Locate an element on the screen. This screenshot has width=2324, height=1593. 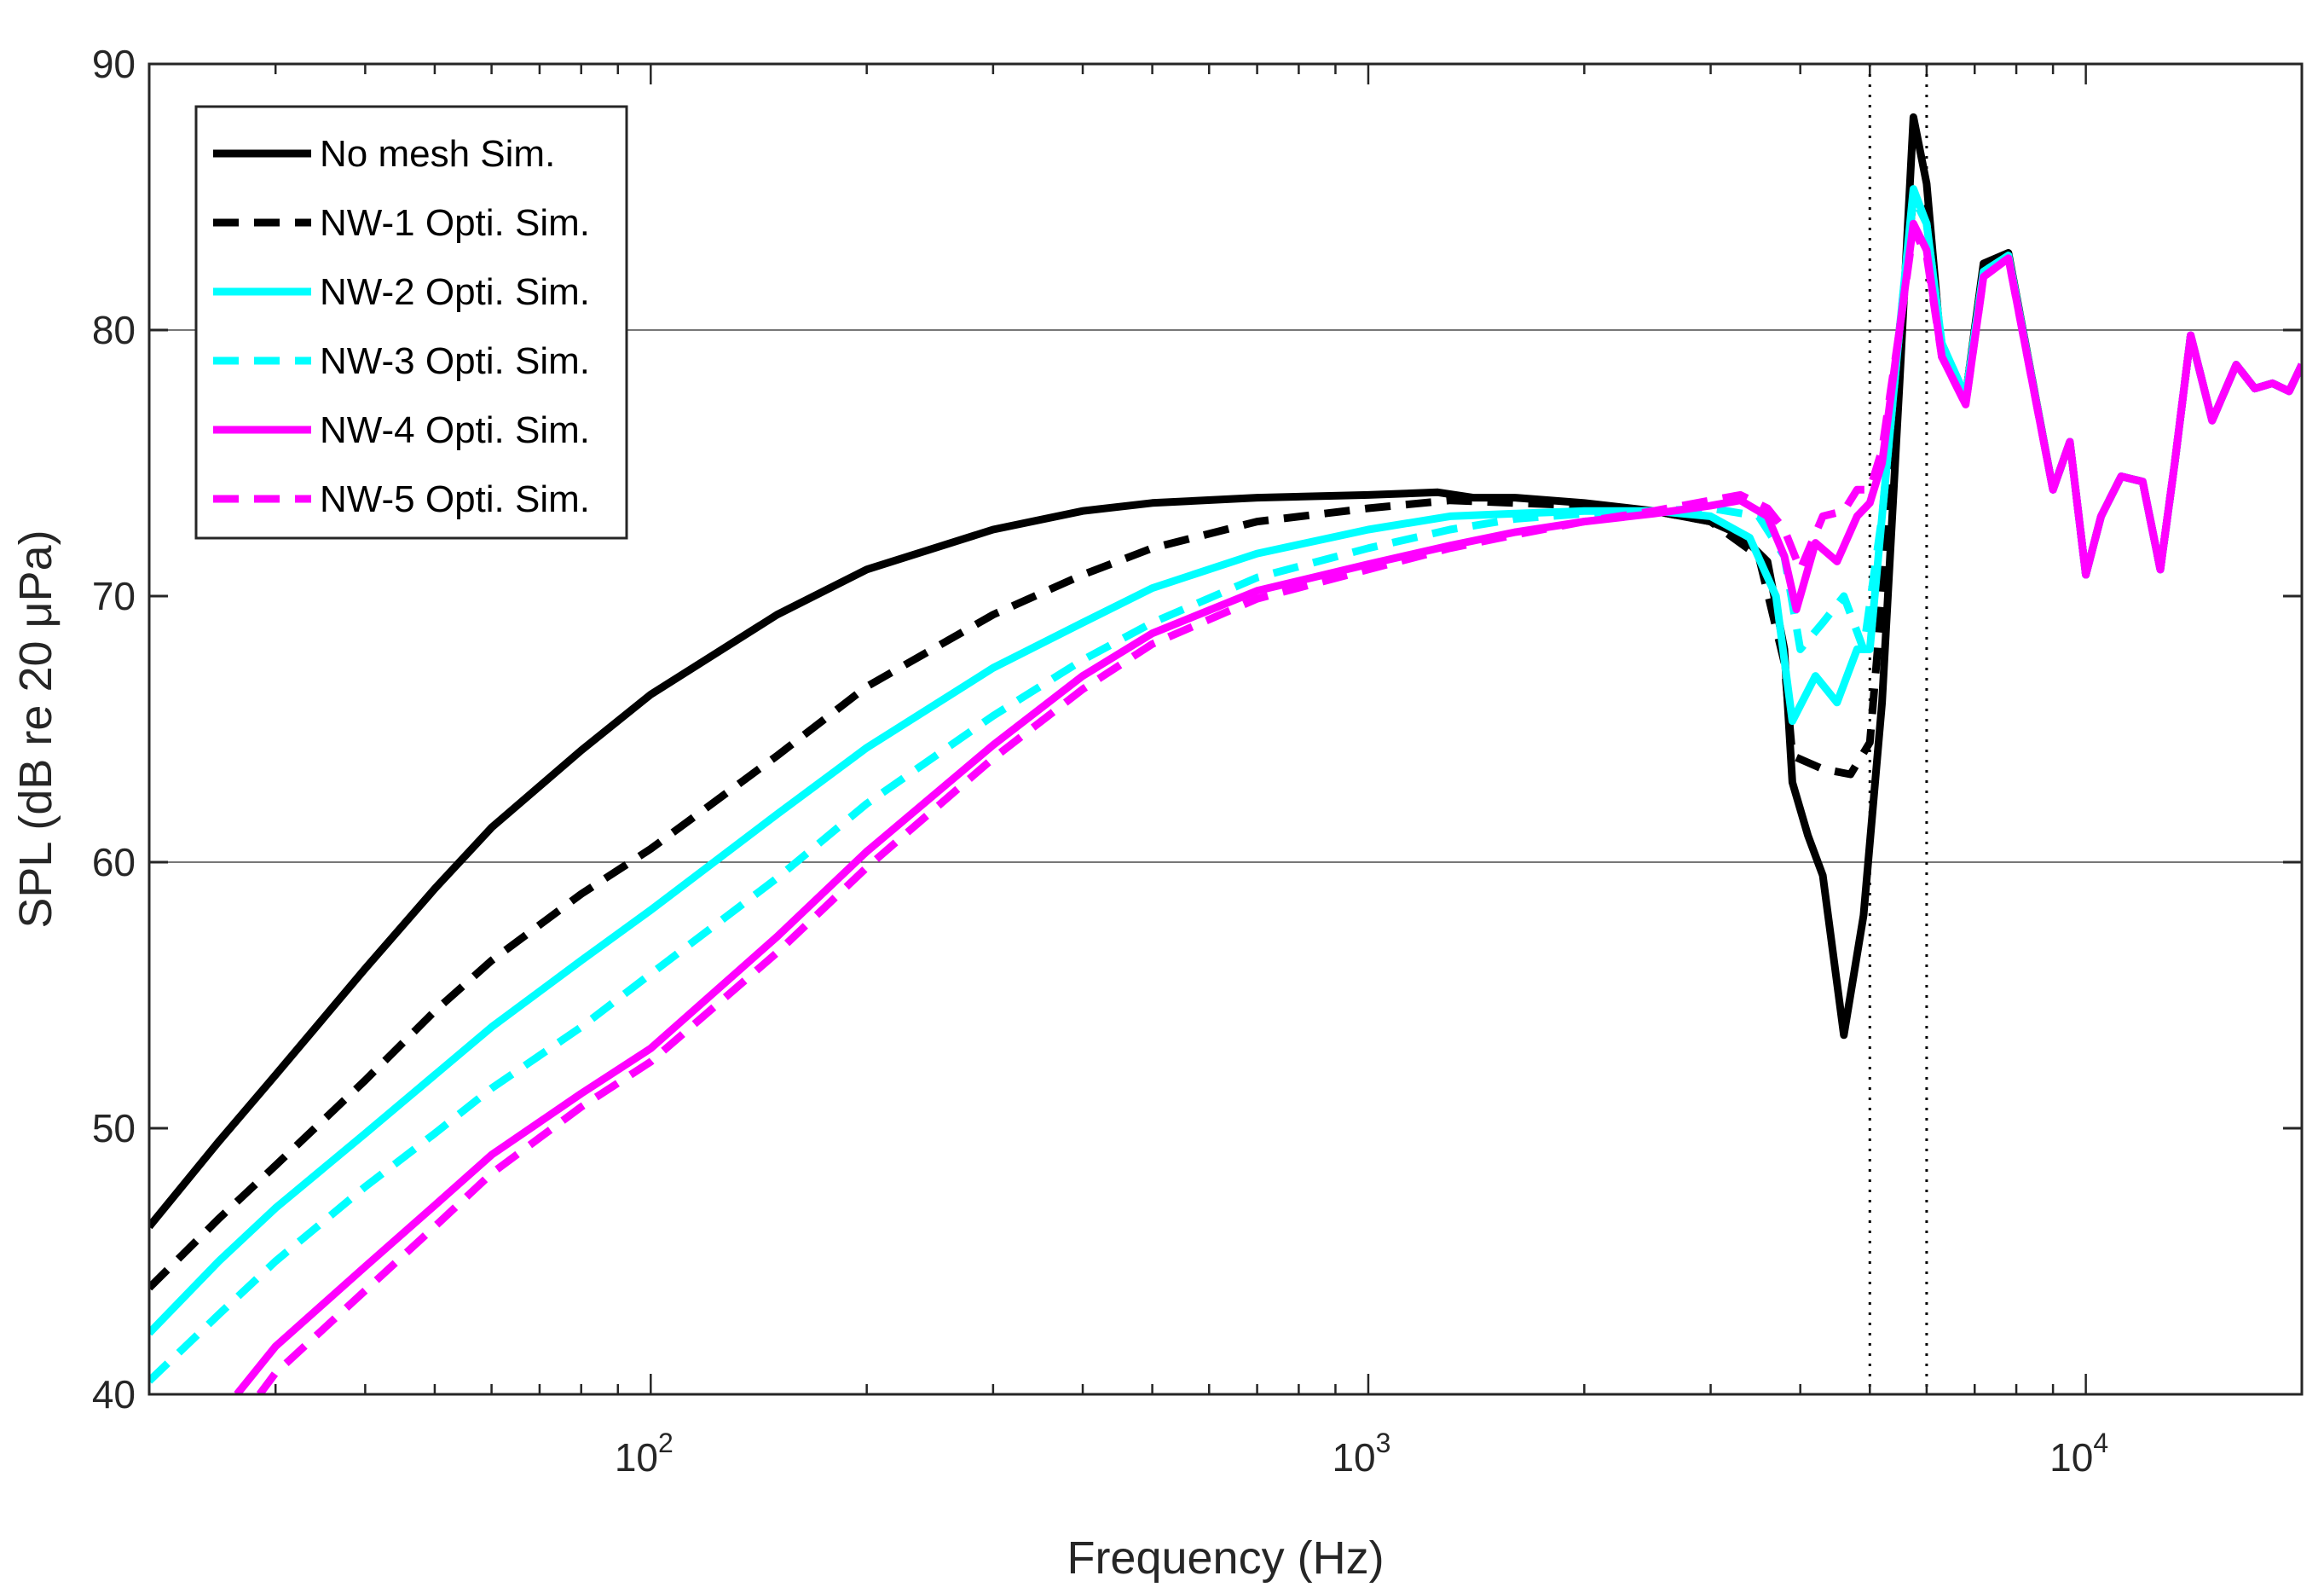
x-tick-label-1000: 10³ is located at coordinates (1361, 1454).